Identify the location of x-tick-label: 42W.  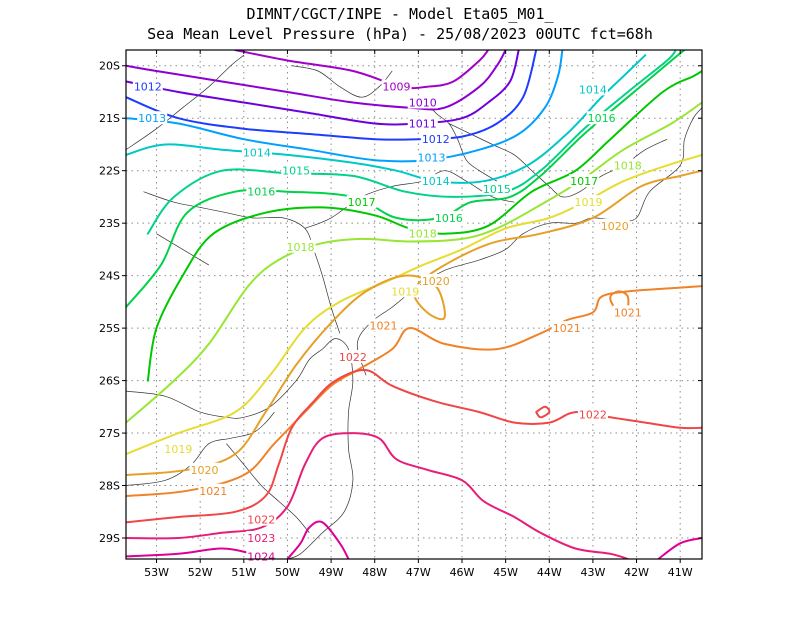
(636, 572).